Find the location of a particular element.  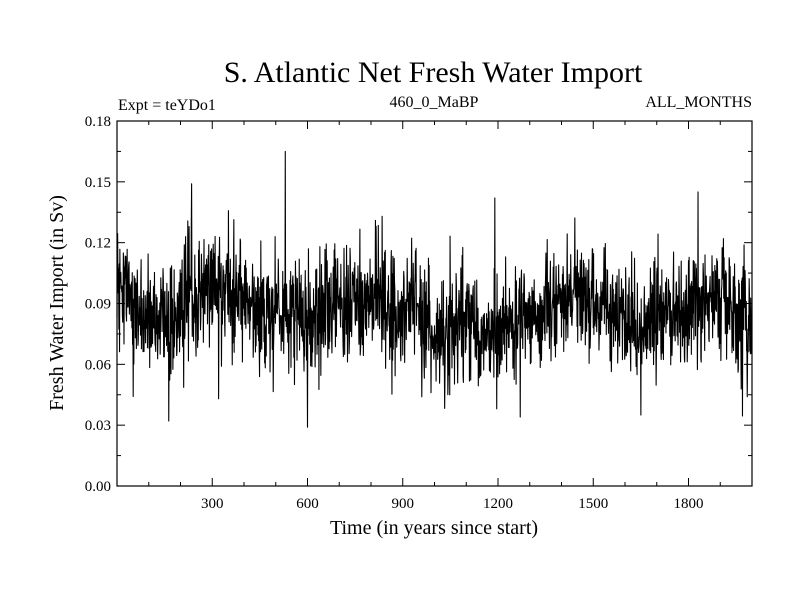

period-label: 460_0_MaBP is located at coordinates (434, 102).